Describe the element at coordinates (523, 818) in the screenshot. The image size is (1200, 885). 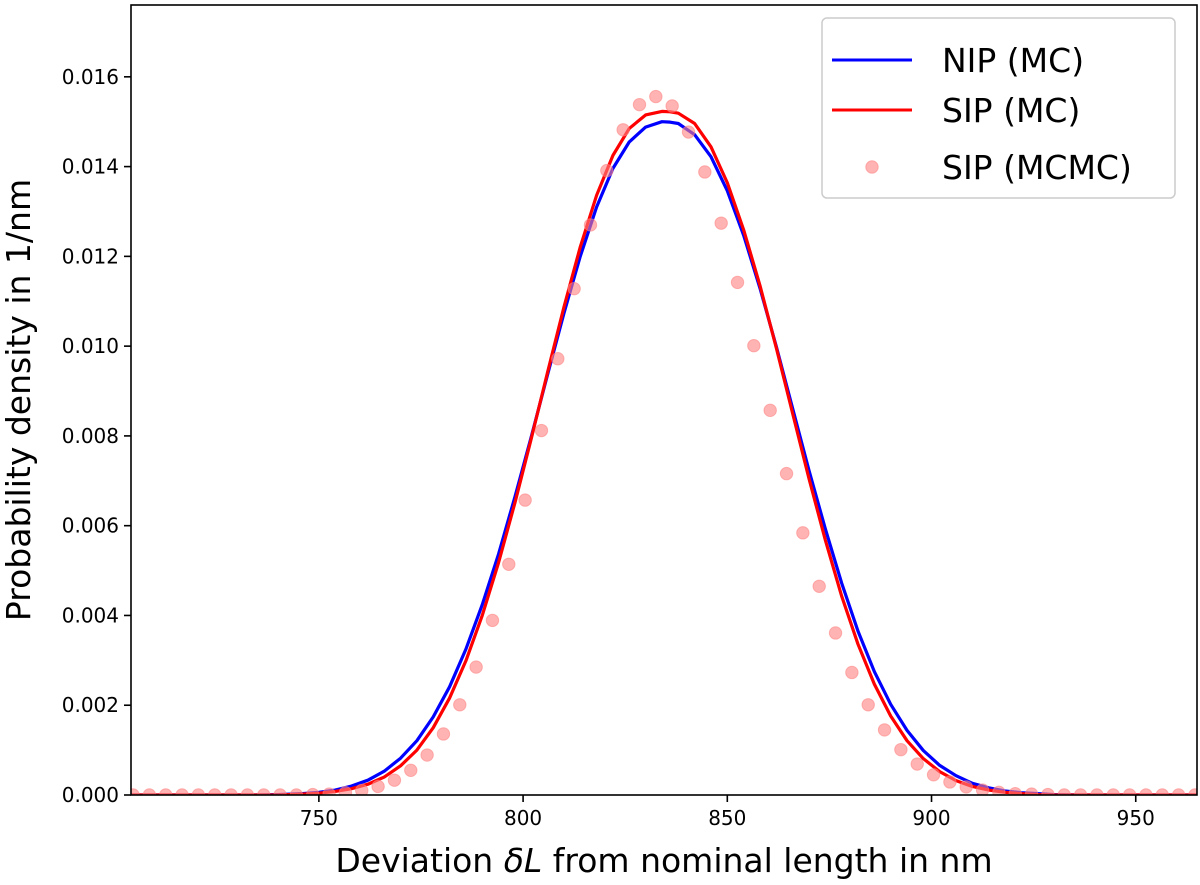
I see `x-tick-label: 800` at that location.